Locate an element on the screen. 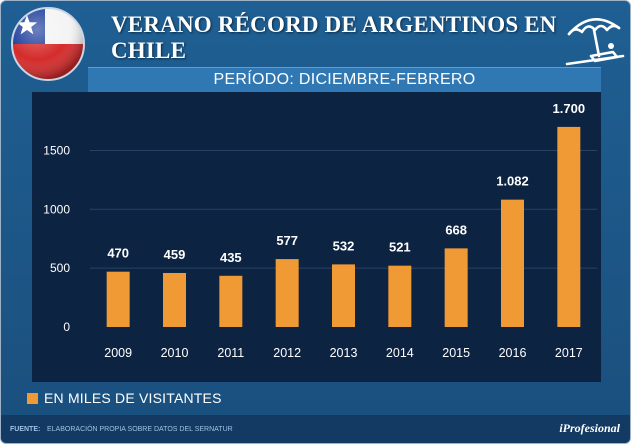 The width and height of the screenshot is (631, 444). chart-subtitle: PERÍODO: DICIEMBRE-FEBRERO is located at coordinates (344, 79).